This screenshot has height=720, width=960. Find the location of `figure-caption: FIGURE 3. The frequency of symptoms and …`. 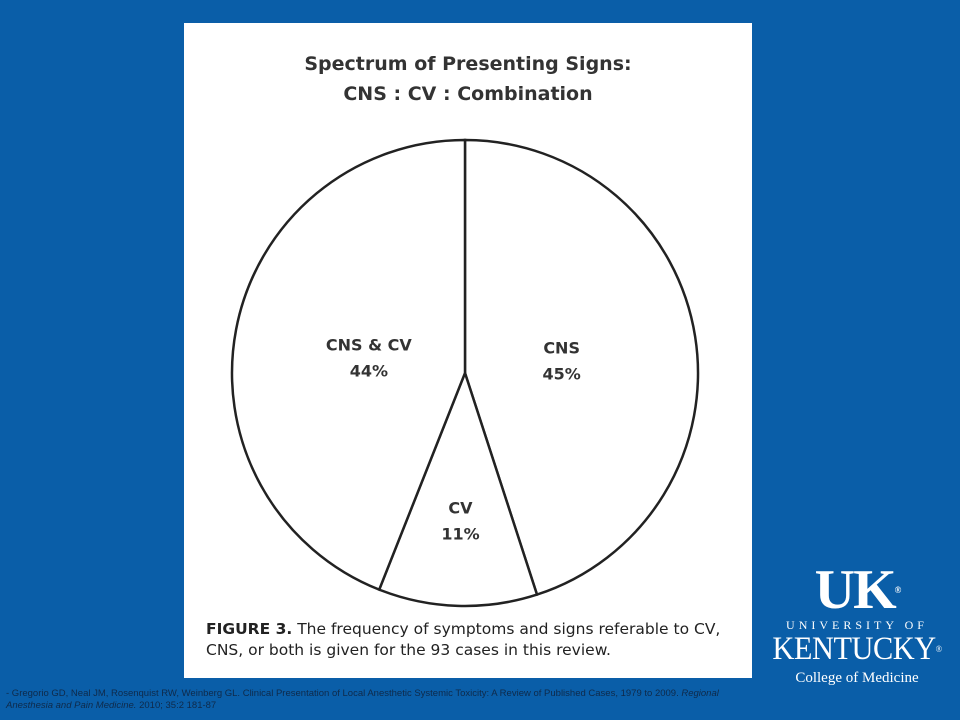

figure-caption: FIGURE 3. The frequency of symptoms and … is located at coordinates (471, 640).